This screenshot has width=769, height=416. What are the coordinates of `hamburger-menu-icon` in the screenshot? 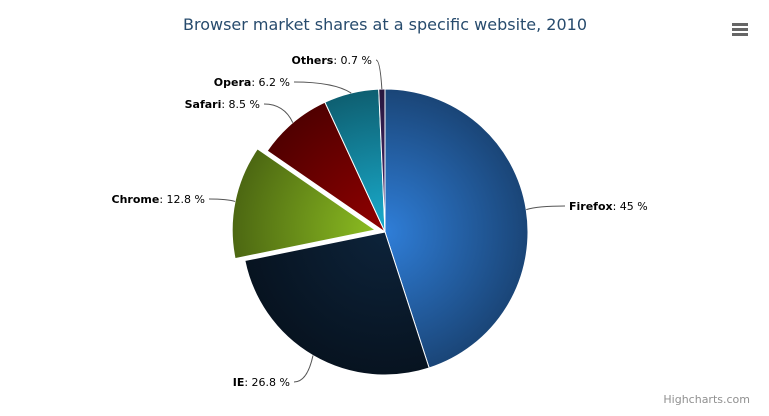 It's located at (740, 29).